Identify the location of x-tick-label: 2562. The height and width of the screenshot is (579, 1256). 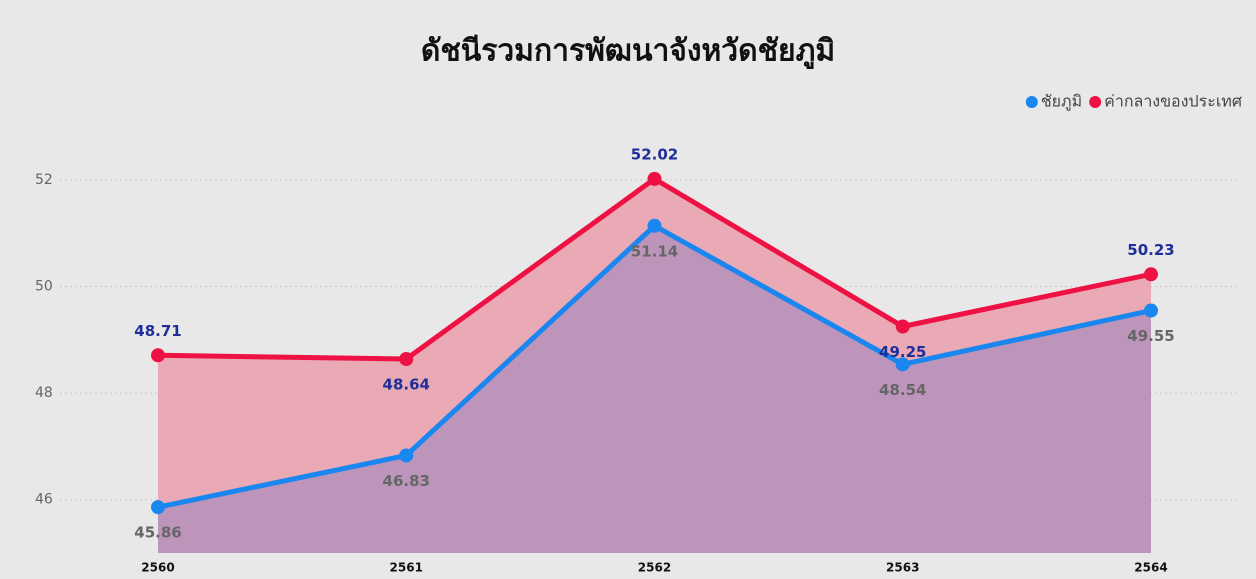
(654, 568).